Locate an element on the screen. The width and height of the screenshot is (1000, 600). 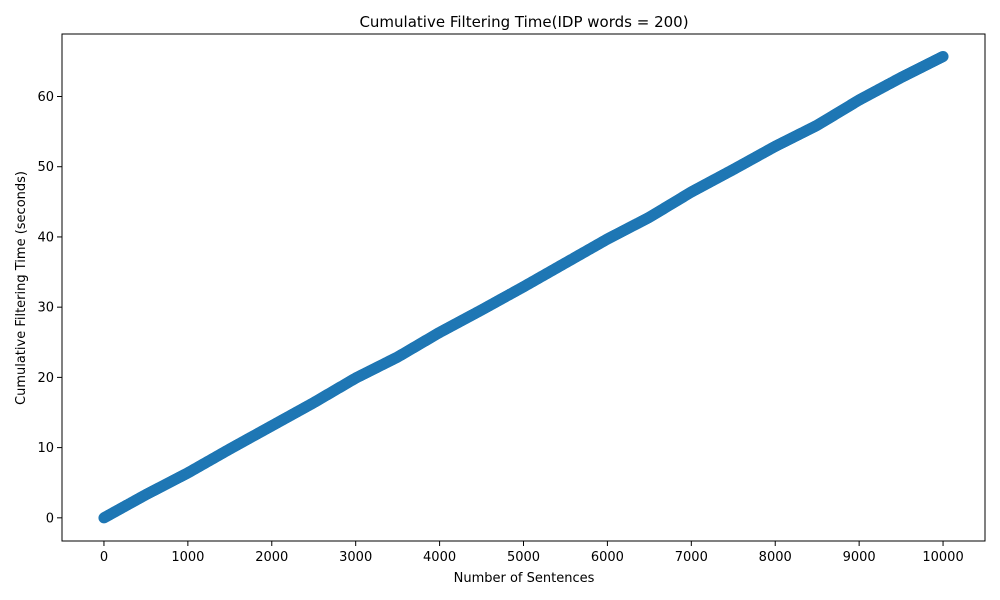
x-tick-label: 10000 is located at coordinates (942, 557).